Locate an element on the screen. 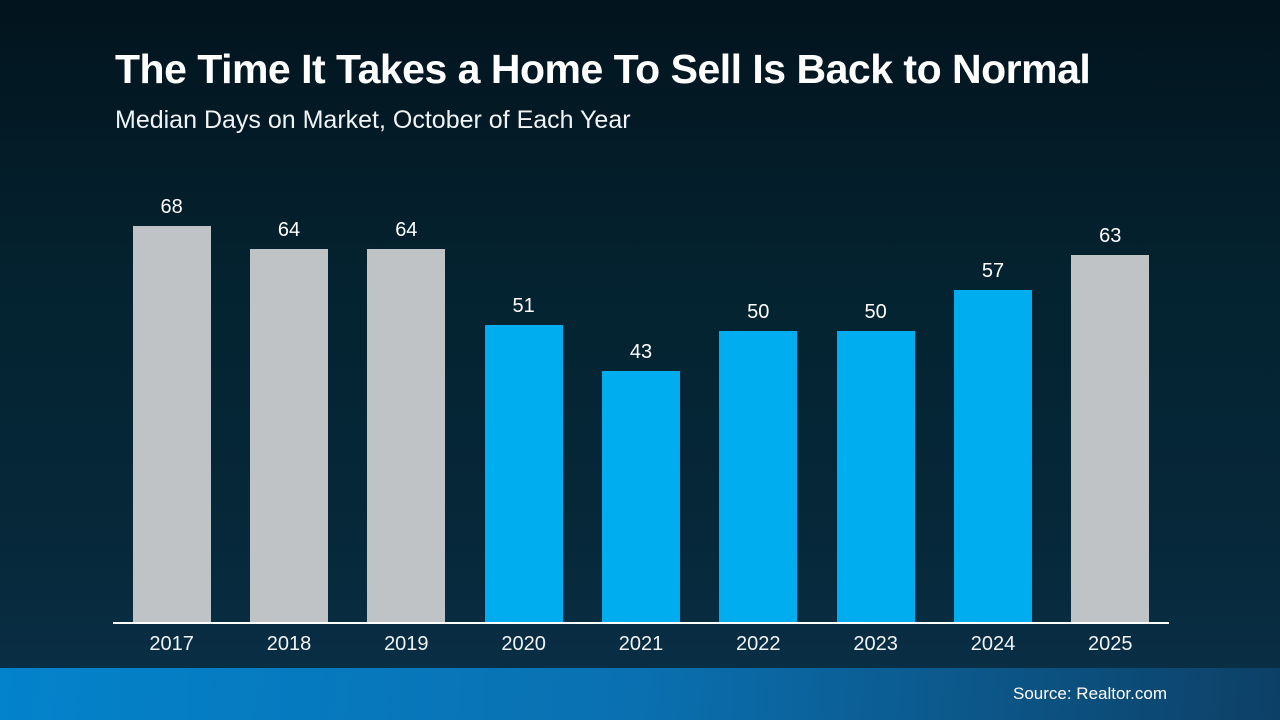 Image resolution: width=1280 pixels, height=720 pixels. x-axis-label-2023: 2023 is located at coordinates (875, 644).